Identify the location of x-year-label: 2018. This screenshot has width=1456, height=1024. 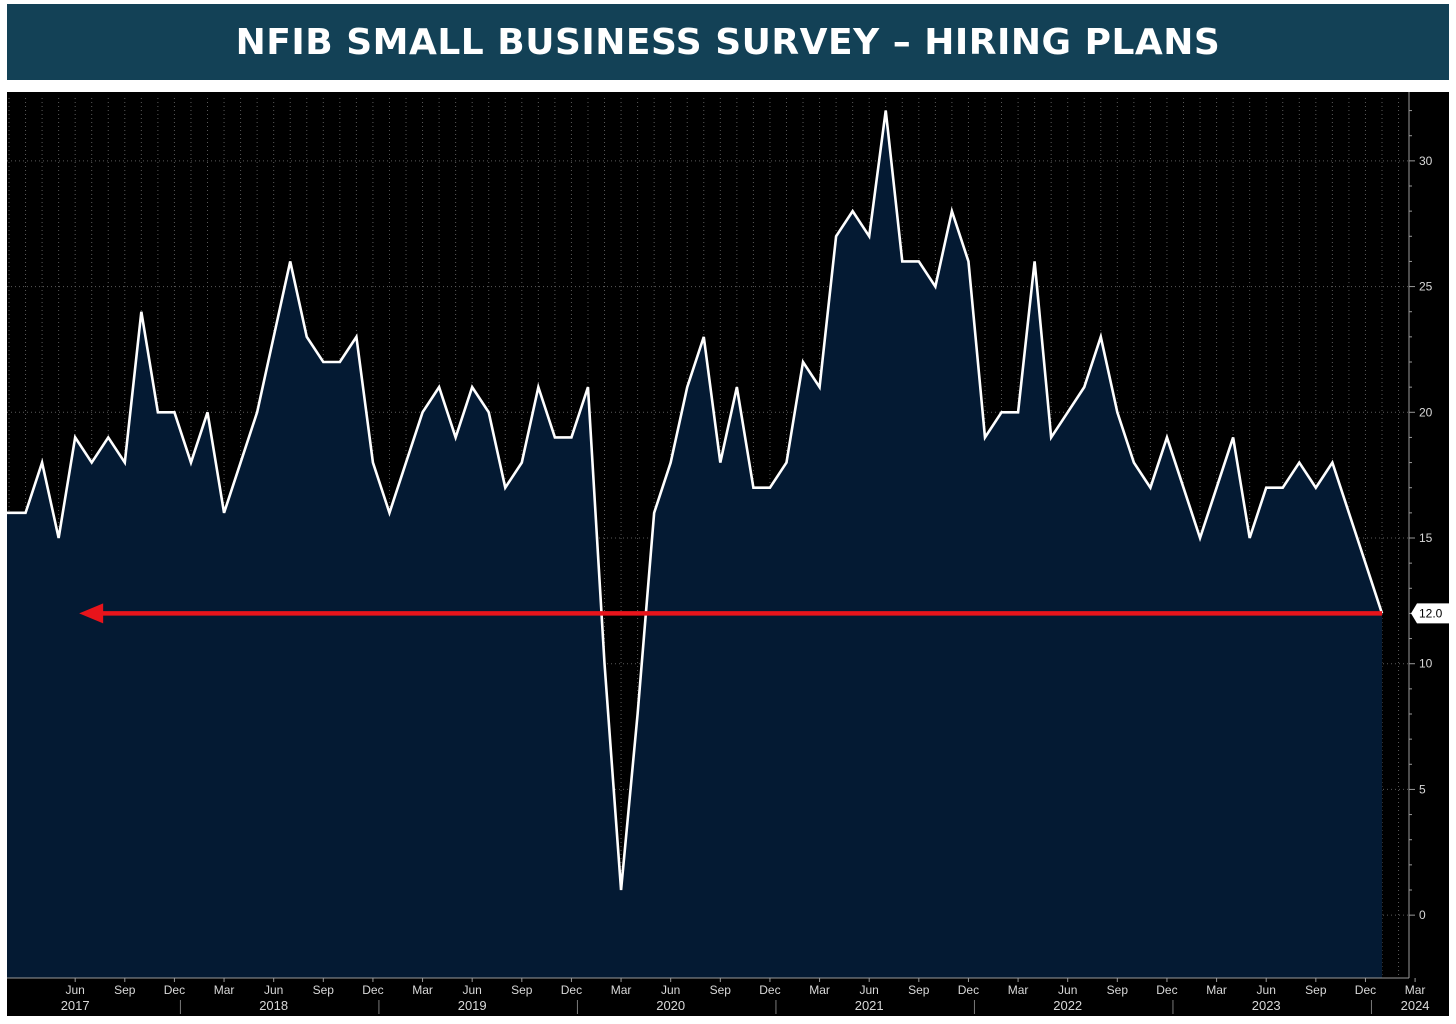
(273, 1005).